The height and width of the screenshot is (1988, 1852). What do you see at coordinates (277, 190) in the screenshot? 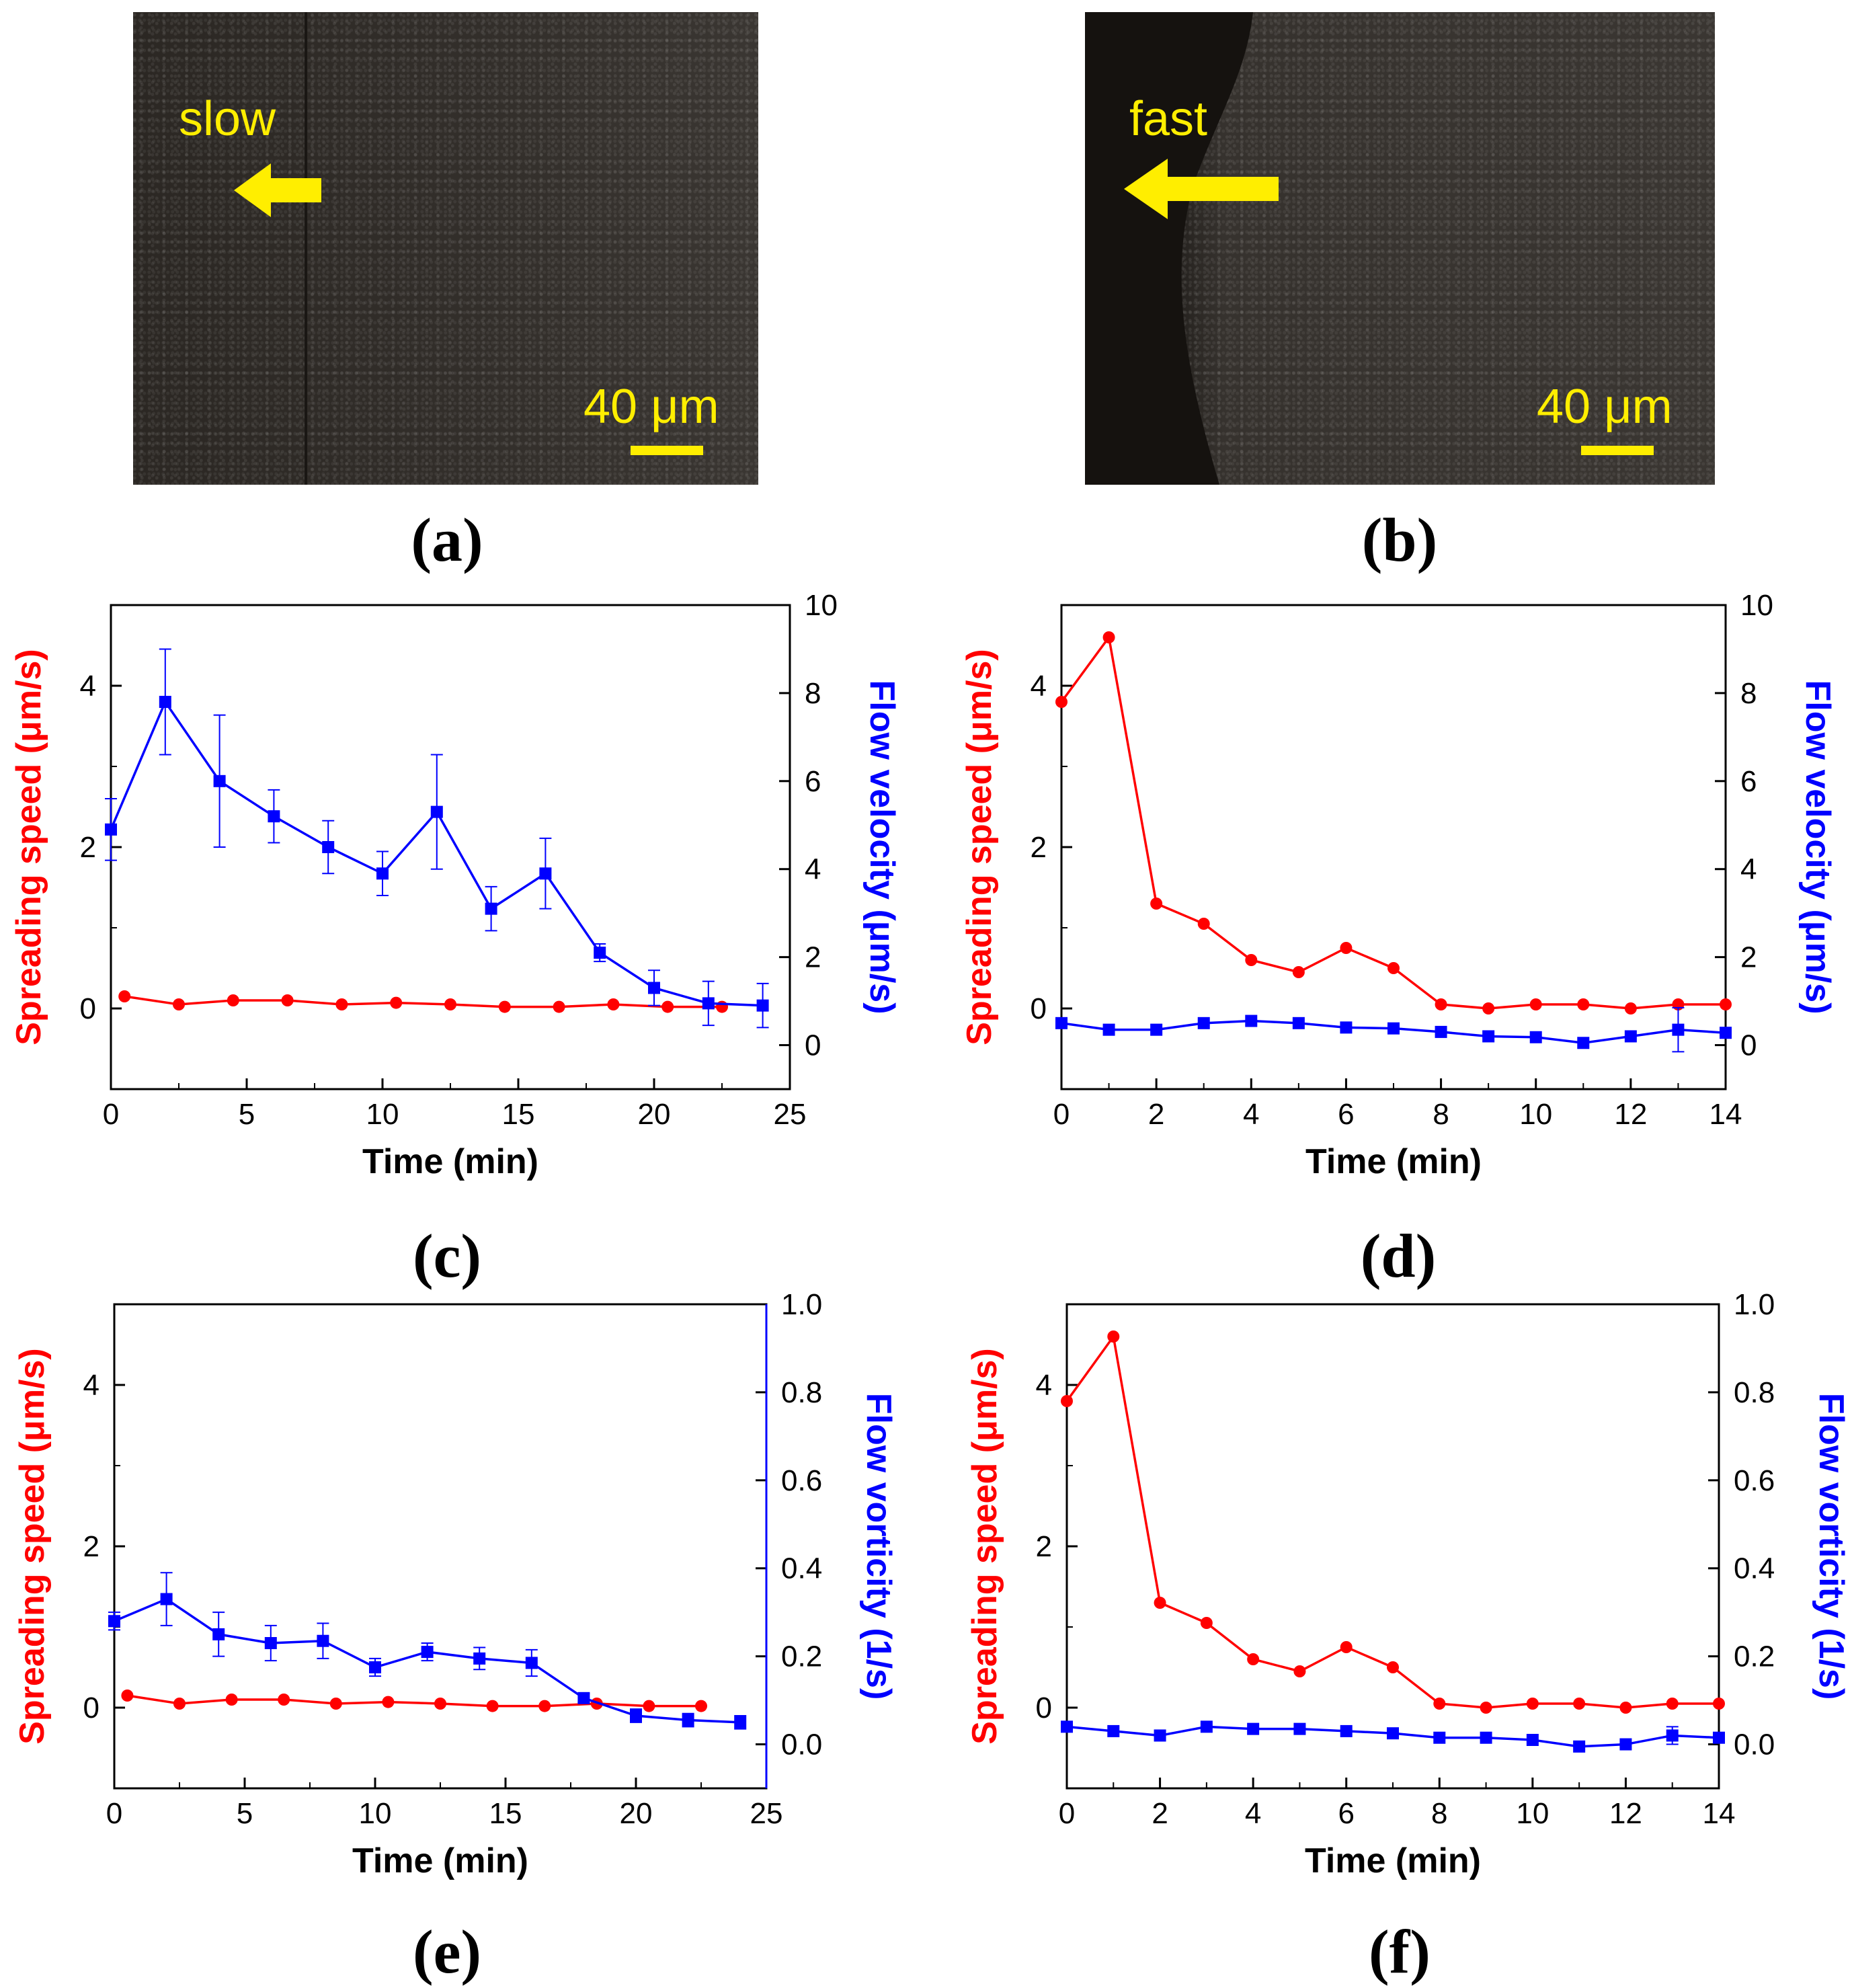
I see `arrow-left-icon` at bounding box center [277, 190].